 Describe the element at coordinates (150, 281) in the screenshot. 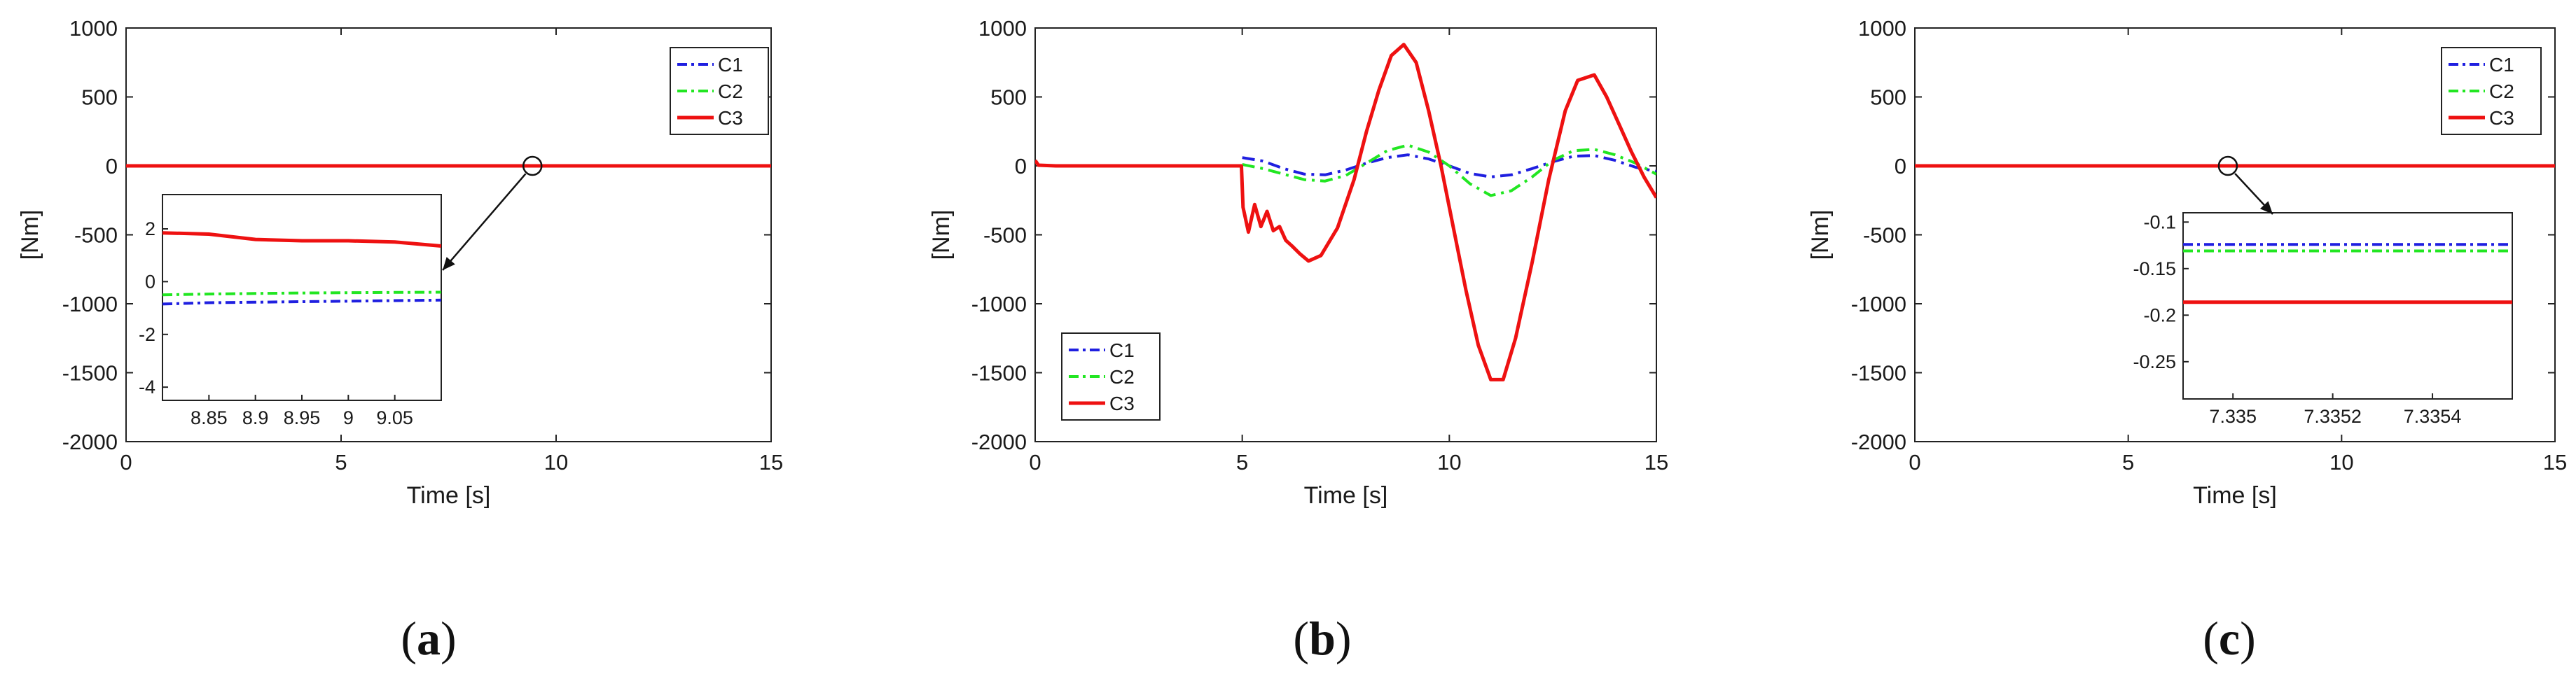

I see `inset-y-tick-label: 0` at that location.